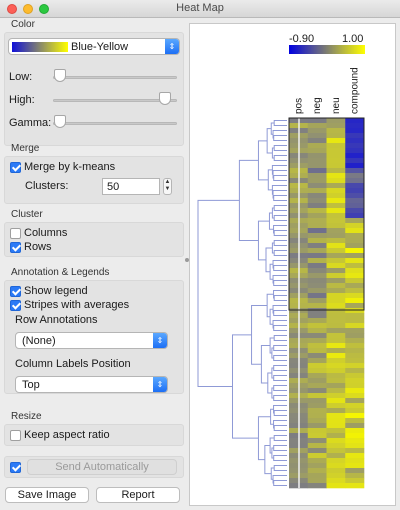 This screenshot has height=510, width=400. I want to click on clusters-input: 50, so click(131, 186).